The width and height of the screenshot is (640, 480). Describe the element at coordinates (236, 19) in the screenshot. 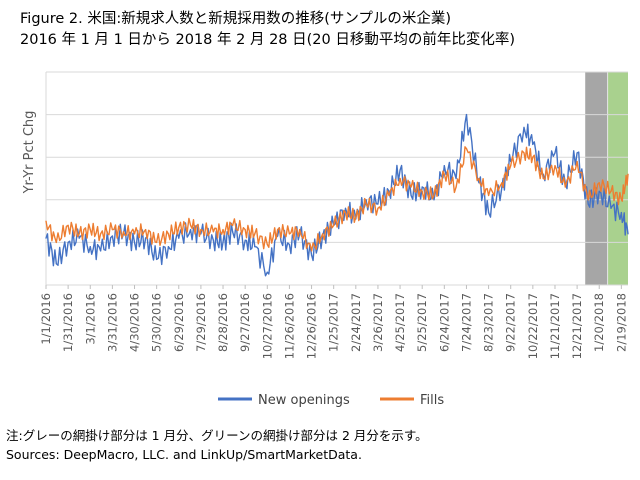

I see `chart-title: Figure 2. 米国:新規求人数と新規採用数の推移(サンプルの米企業)` at that location.